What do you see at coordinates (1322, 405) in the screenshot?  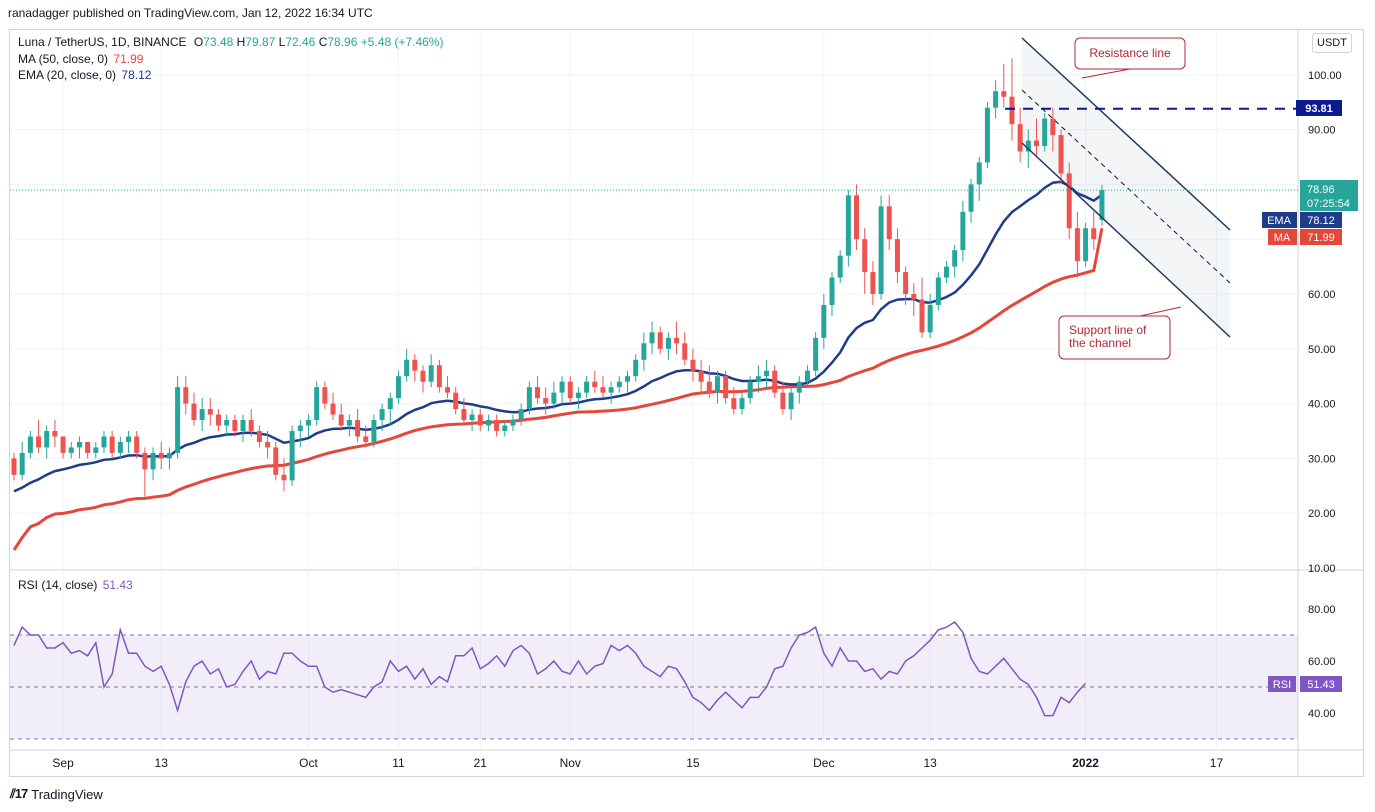 I see `price-tick-label: 40.00` at bounding box center [1322, 405].